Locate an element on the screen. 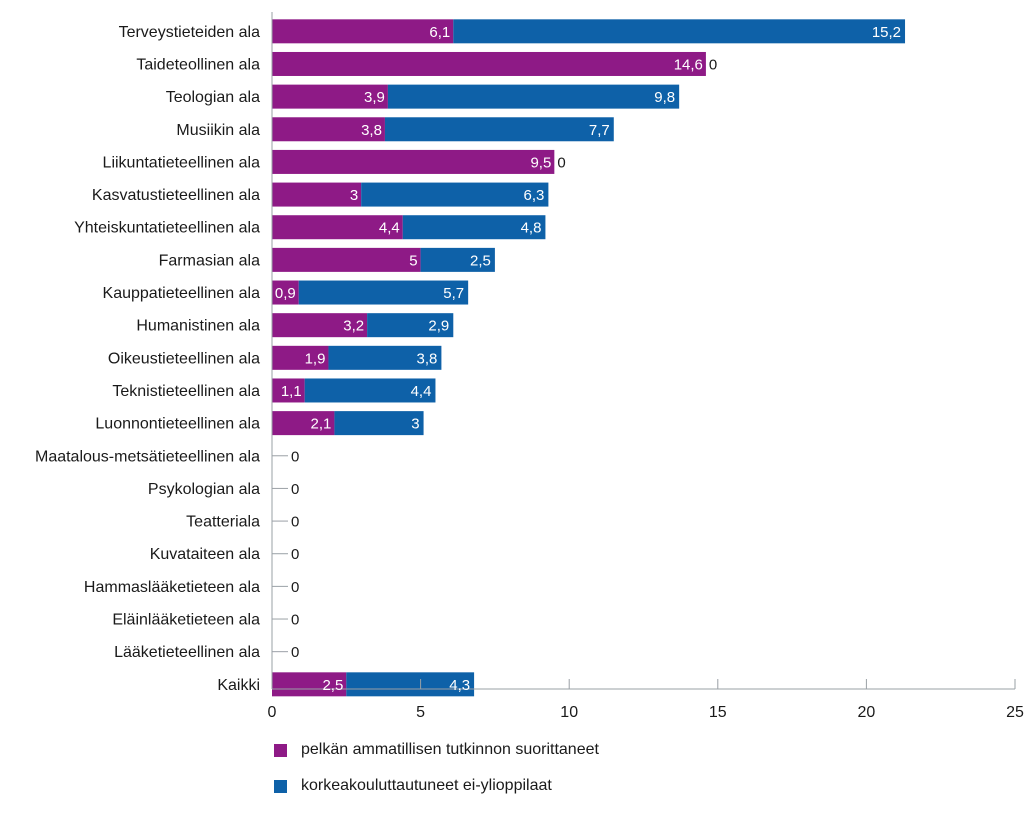 Image resolution: width=1030 pixels, height=822 pixels. category-label: Terveystieteiden ala is located at coordinates (190, 32).